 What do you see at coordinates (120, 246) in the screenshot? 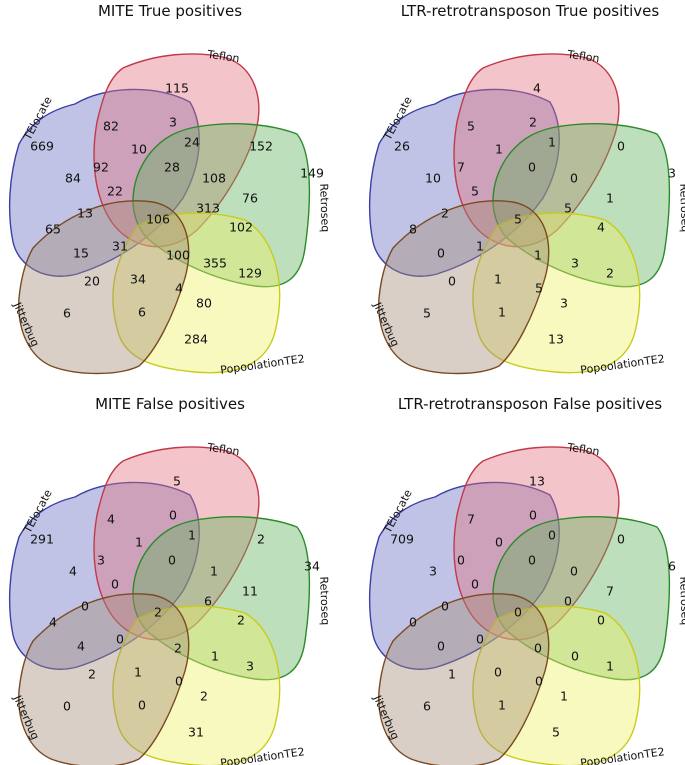
I see `region-count-not-ret: 31` at bounding box center [120, 246].